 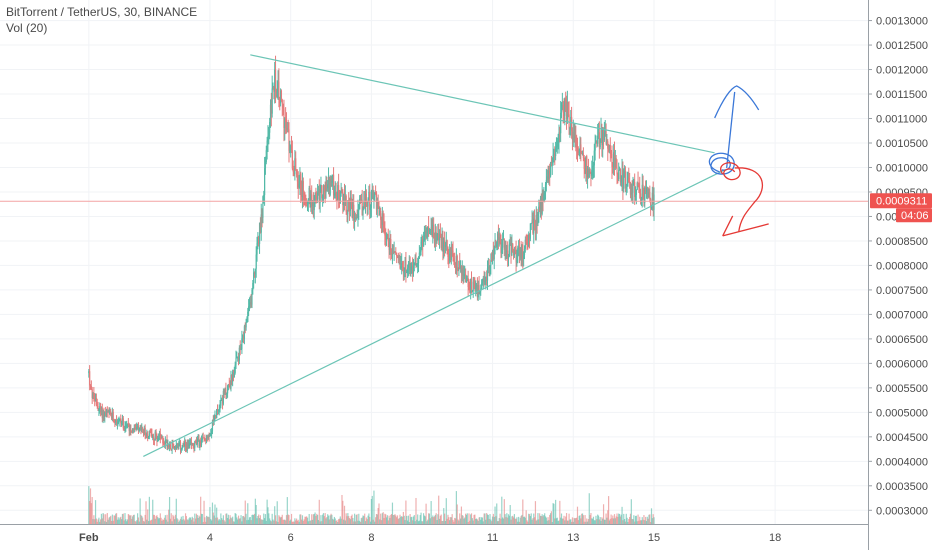 I want to click on volume-indicator-label: Vol (20), so click(x=27, y=28).